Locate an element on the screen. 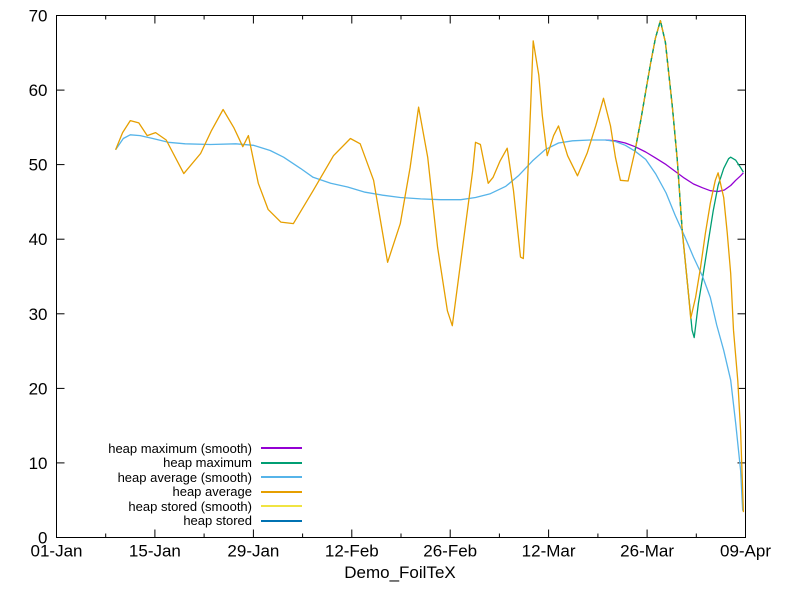 The height and width of the screenshot is (600, 800). series-line-overlap-dashes is located at coordinates (658, 125).